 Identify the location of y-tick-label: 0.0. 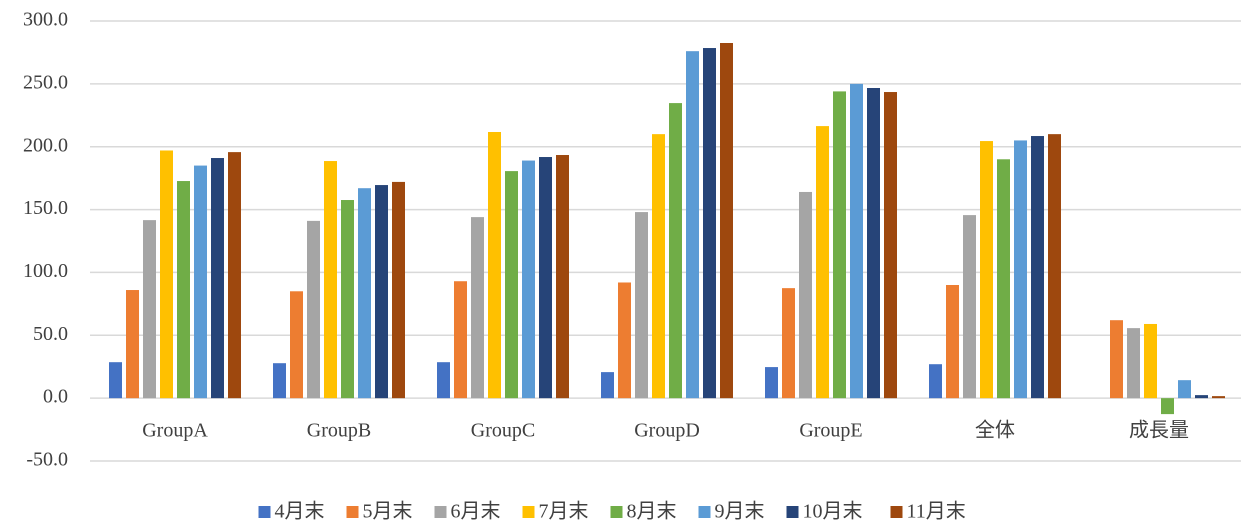
(55, 397).